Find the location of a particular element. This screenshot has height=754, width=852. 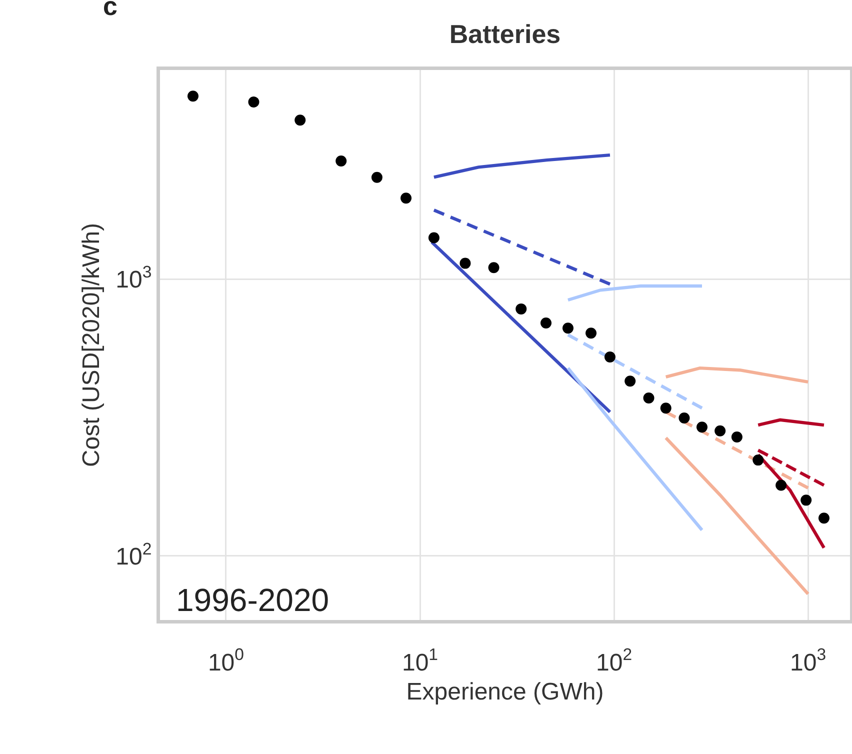

x-tick-label: 10$^{3}$ is located at coordinates (808, 660).